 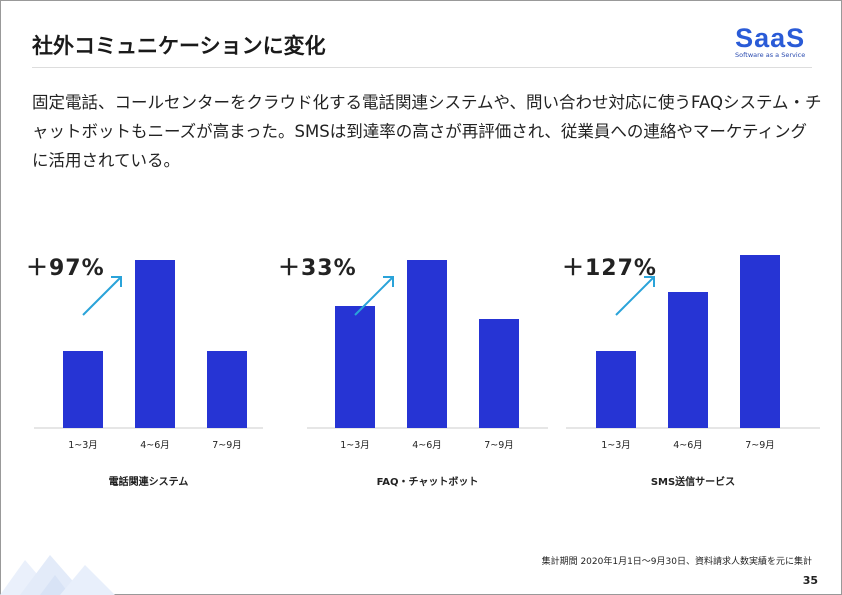 I want to click on mountains-decoration, so click(x=57, y=575).